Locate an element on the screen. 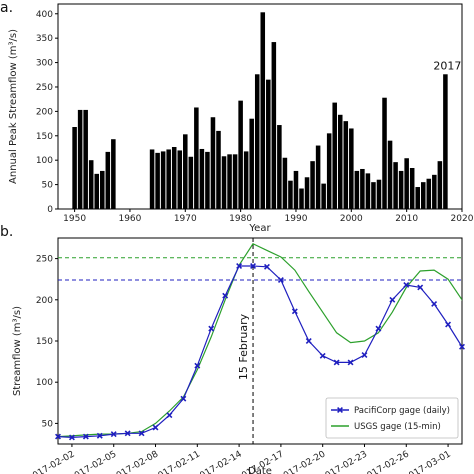  bar-1972 is located at coordinates (196, 158).